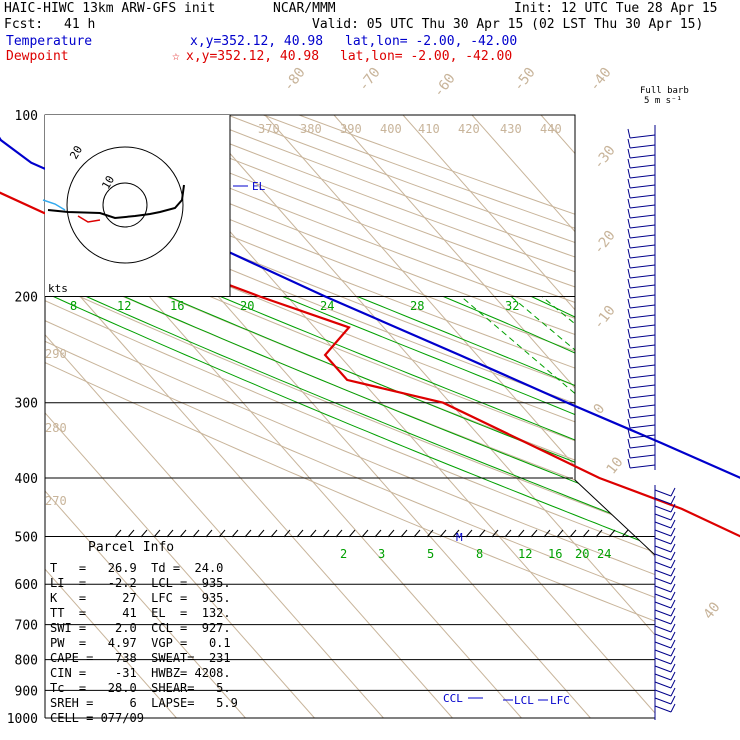  Describe the element at coordinates (26, 479) in the screenshot. I see `pressure-tick-label: 400` at that location.